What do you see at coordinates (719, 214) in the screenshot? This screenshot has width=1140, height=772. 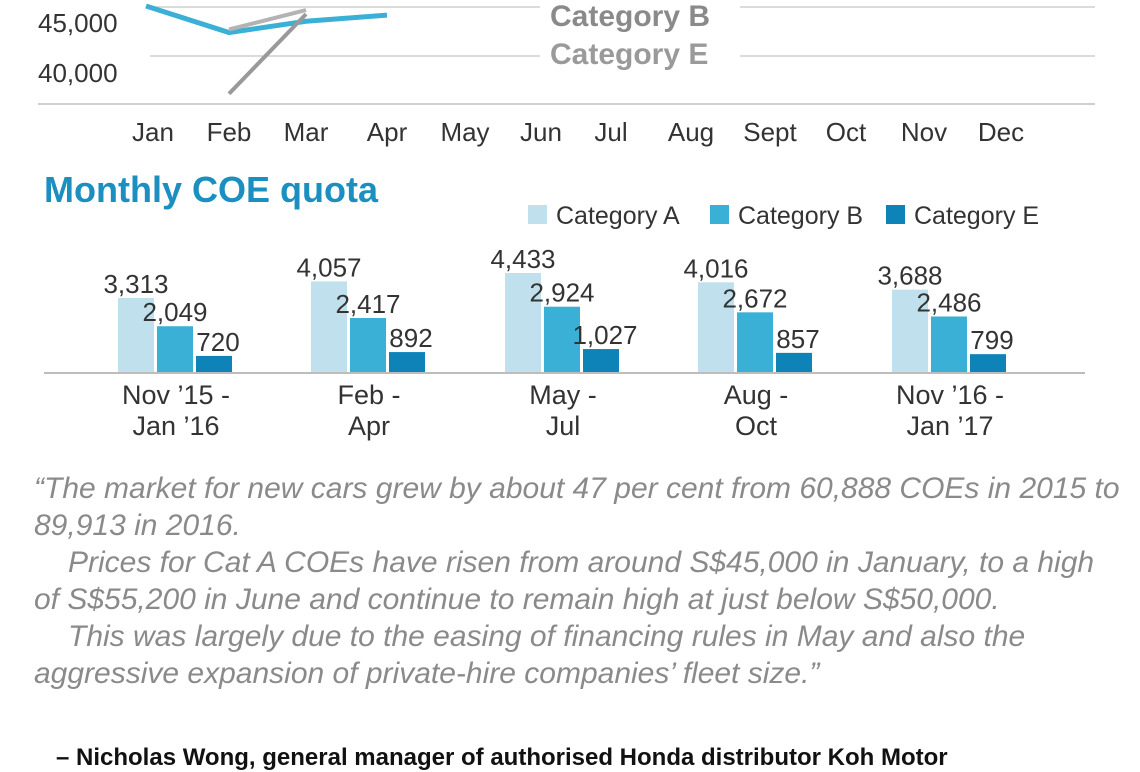 I see `legend-swatch-category-b` at bounding box center [719, 214].